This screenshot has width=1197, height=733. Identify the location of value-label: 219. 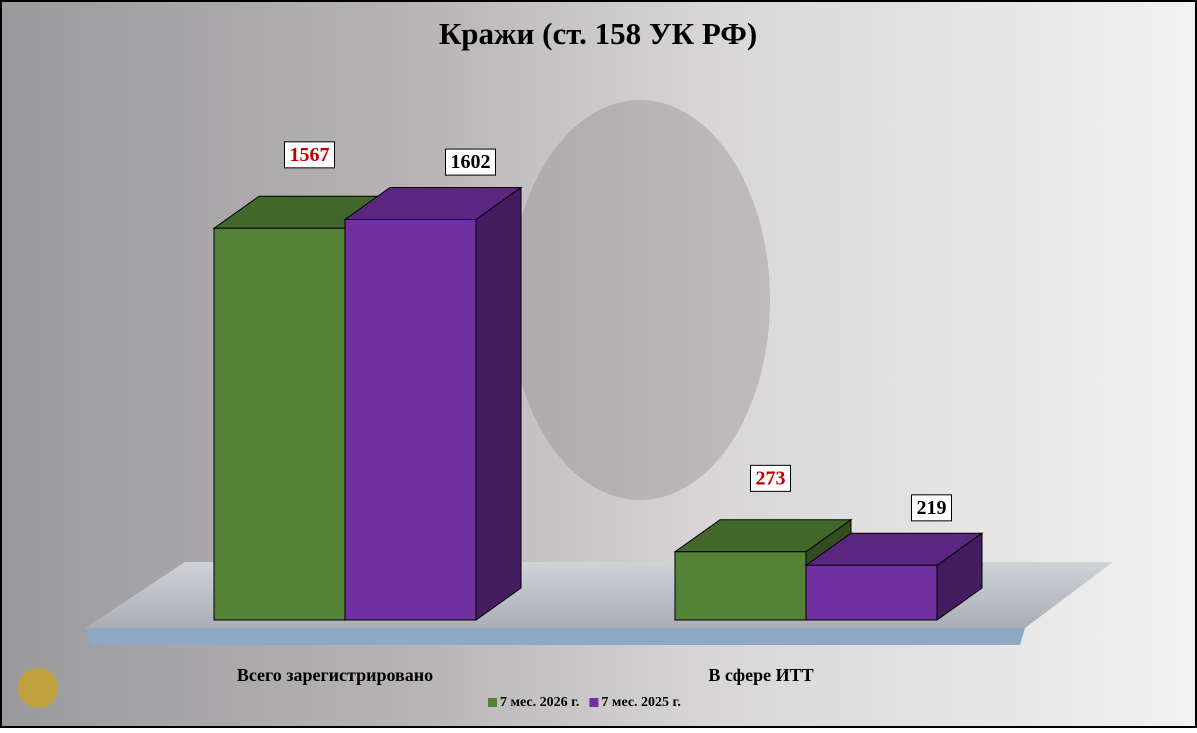
(932, 508).